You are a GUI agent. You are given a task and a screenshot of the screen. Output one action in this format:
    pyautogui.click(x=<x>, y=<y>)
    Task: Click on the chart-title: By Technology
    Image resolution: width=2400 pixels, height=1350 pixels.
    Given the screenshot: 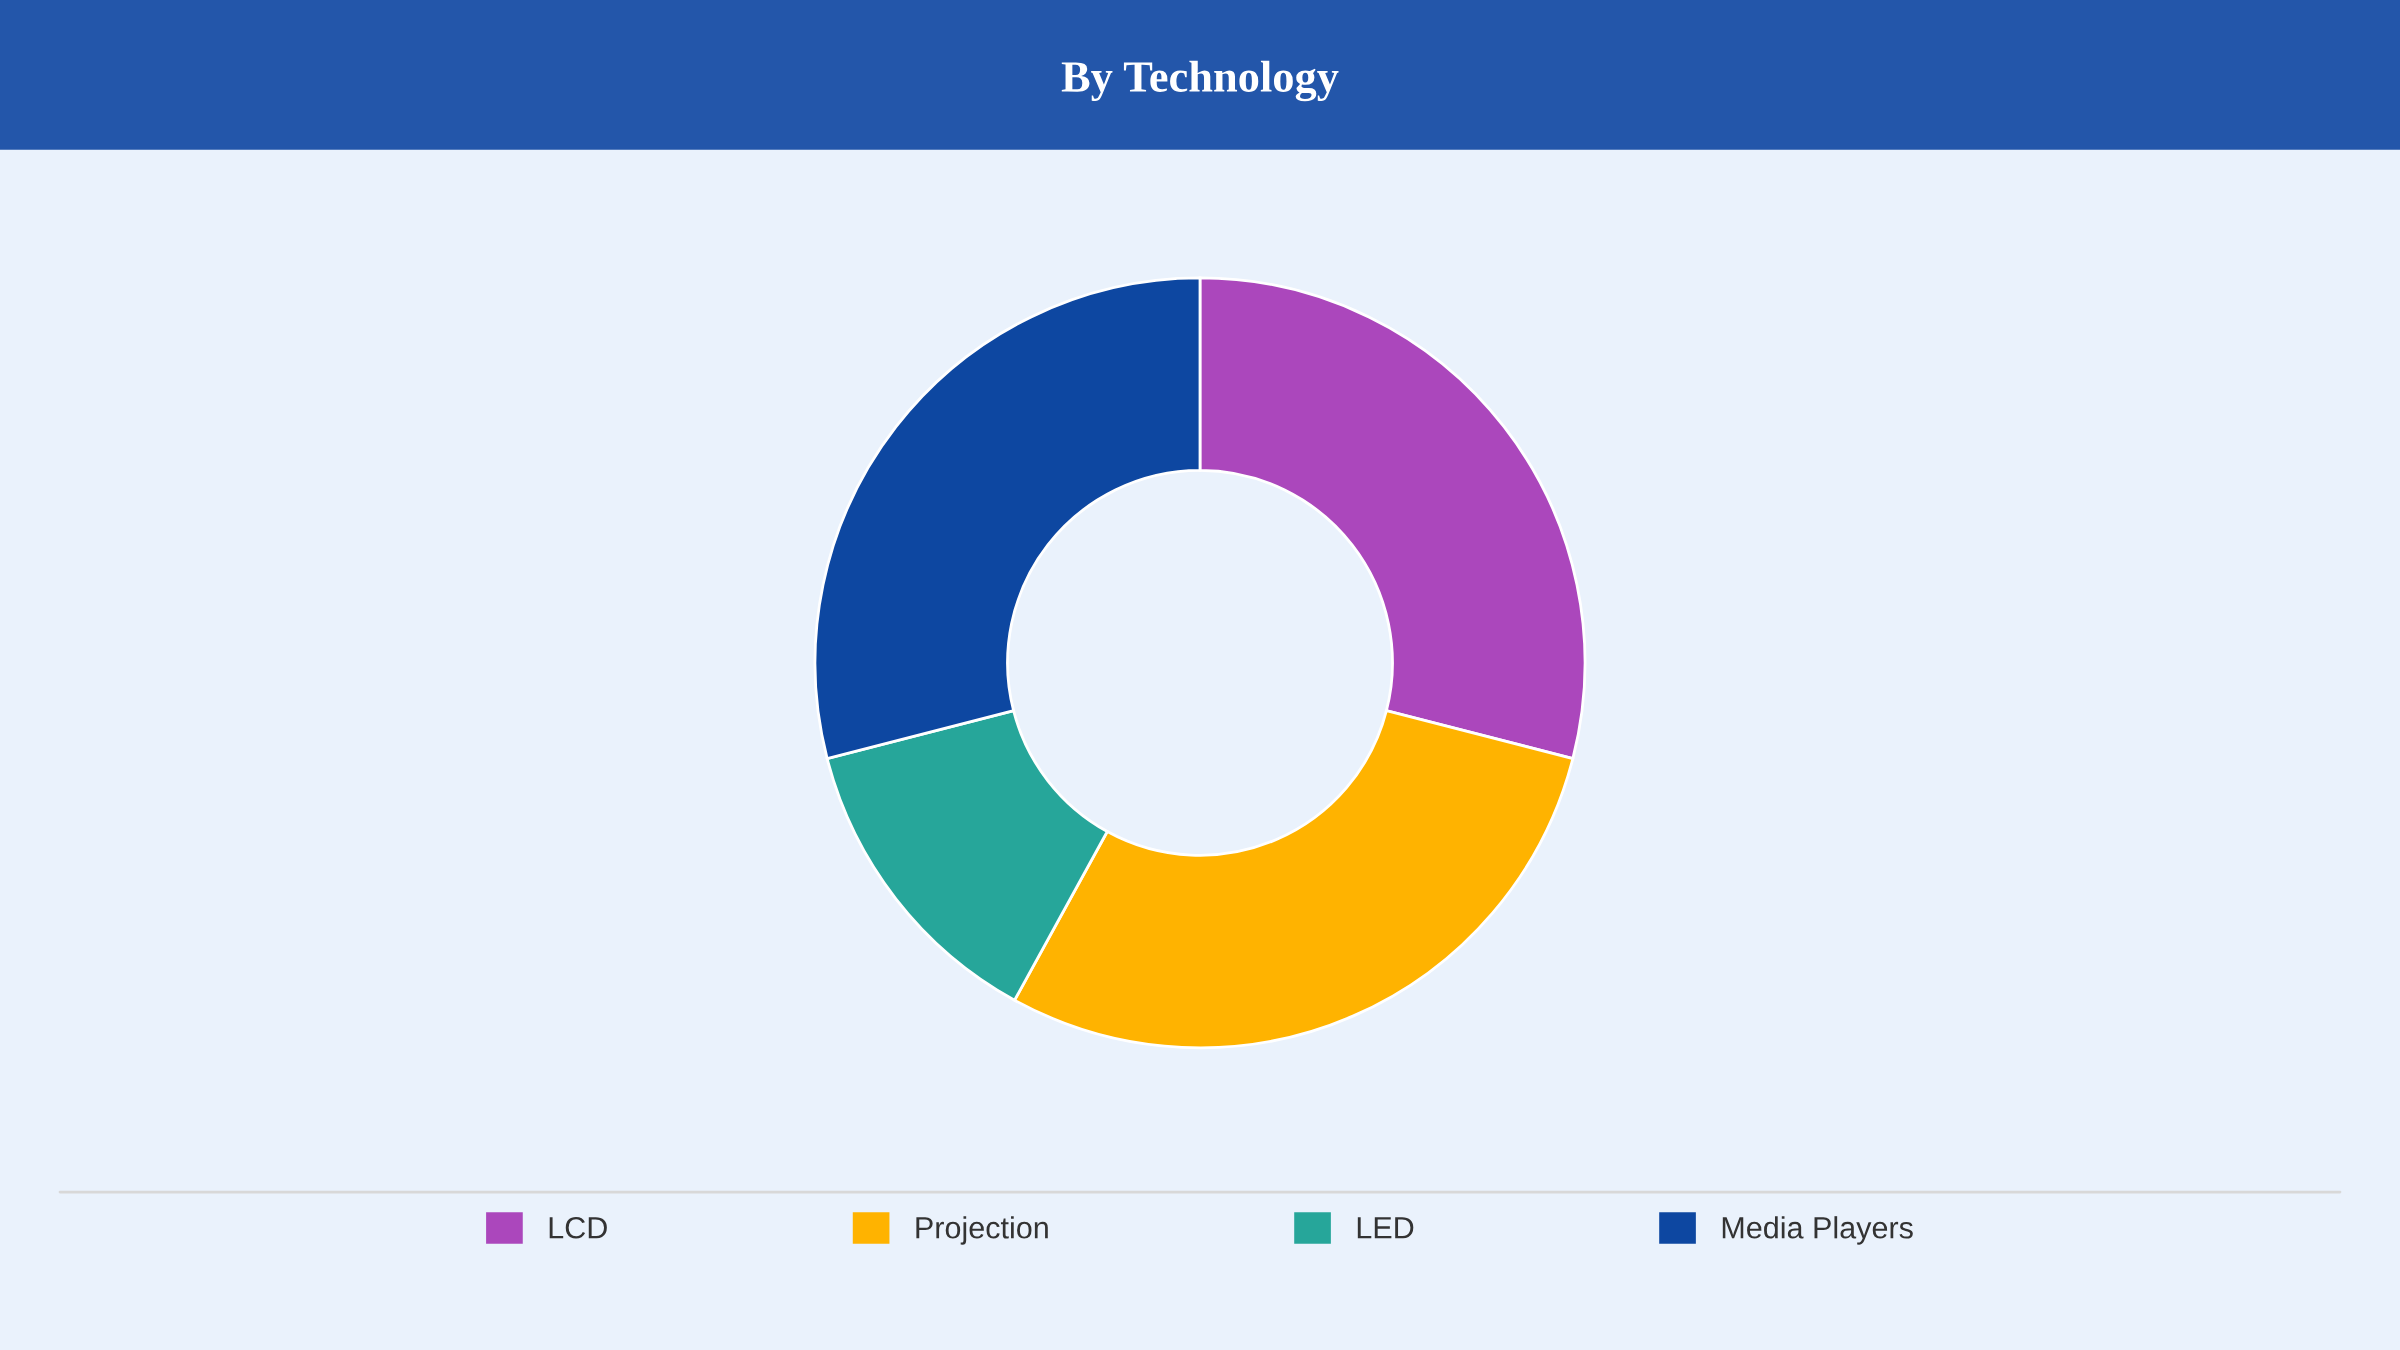 What is the action you would take?
    pyautogui.click(x=1200, y=81)
    